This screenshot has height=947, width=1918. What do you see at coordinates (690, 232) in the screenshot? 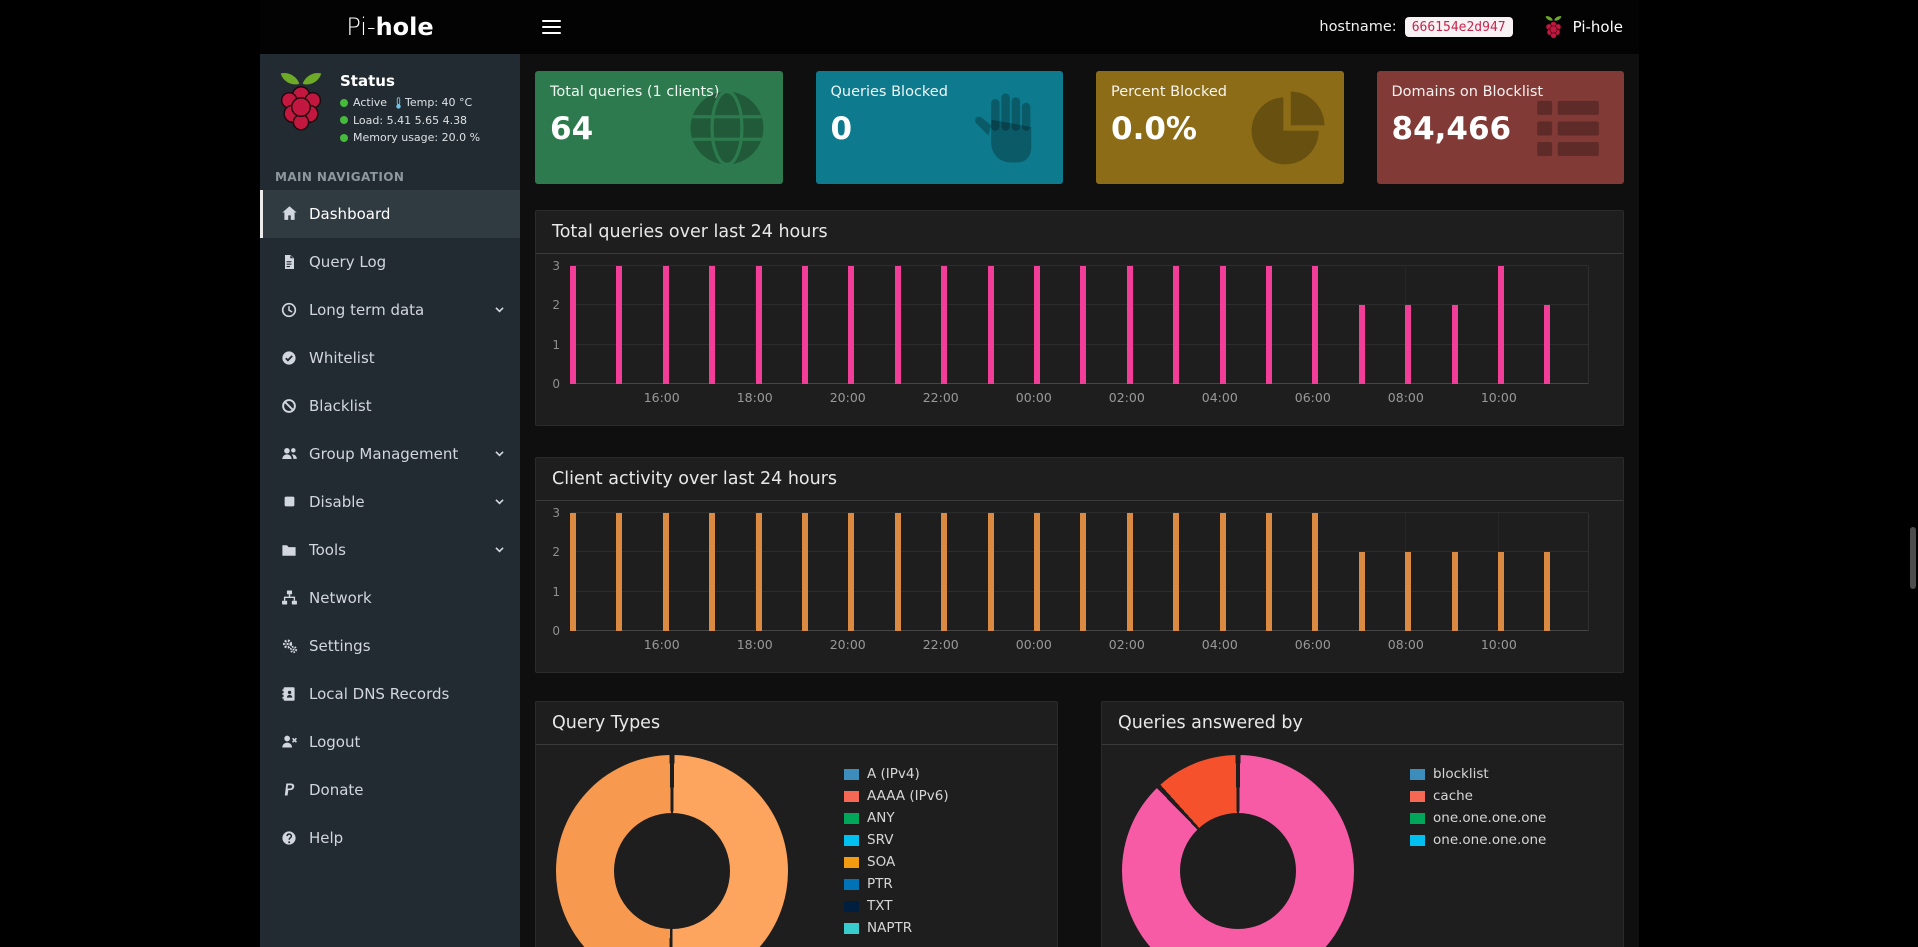
I see `panel-title: Total queries over last 24 hours` at bounding box center [690, 232].